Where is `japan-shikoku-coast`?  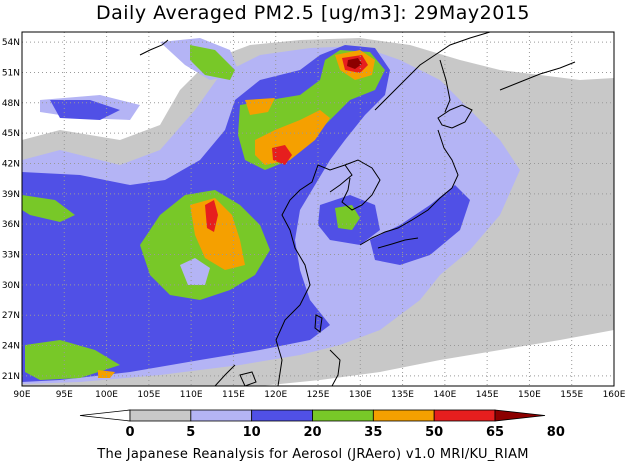 japan-shikoku-coast is located at coordinates (398, 243).